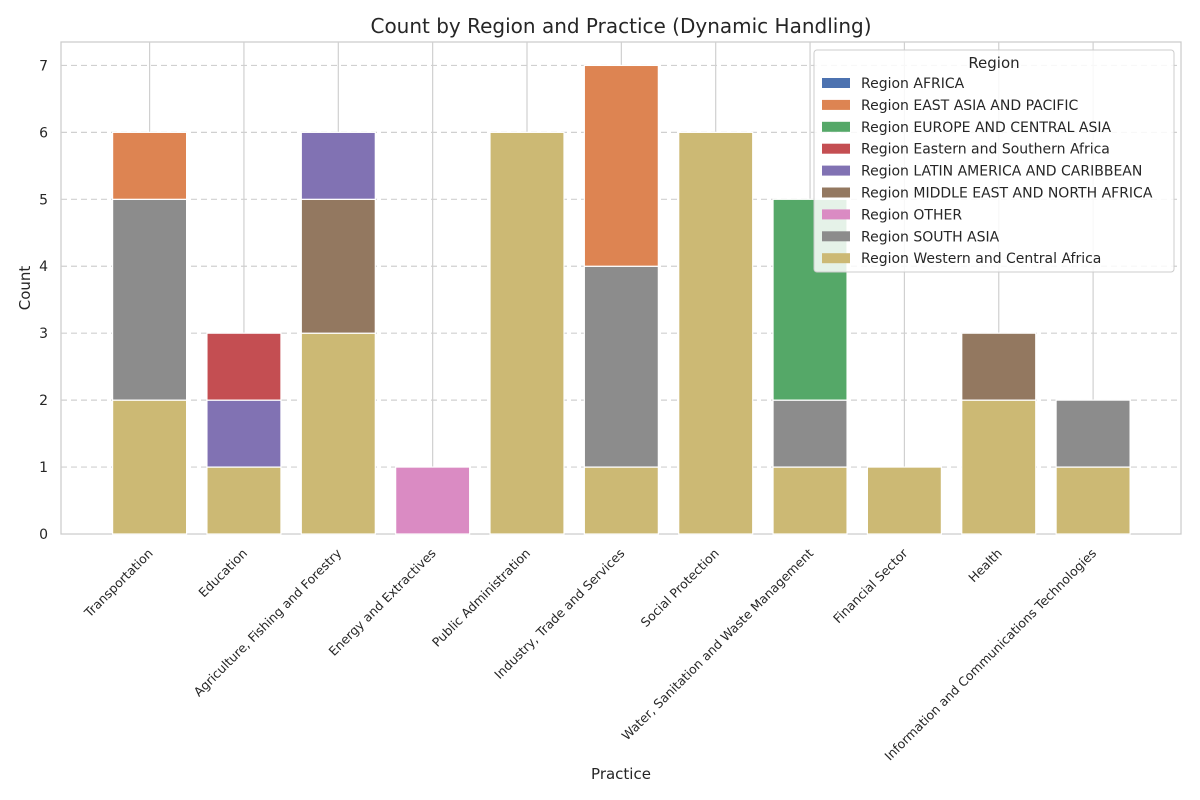  Describe the element at coordinates (43, 133) in the screenshot. I see `y-tick-label: 6` at that location.